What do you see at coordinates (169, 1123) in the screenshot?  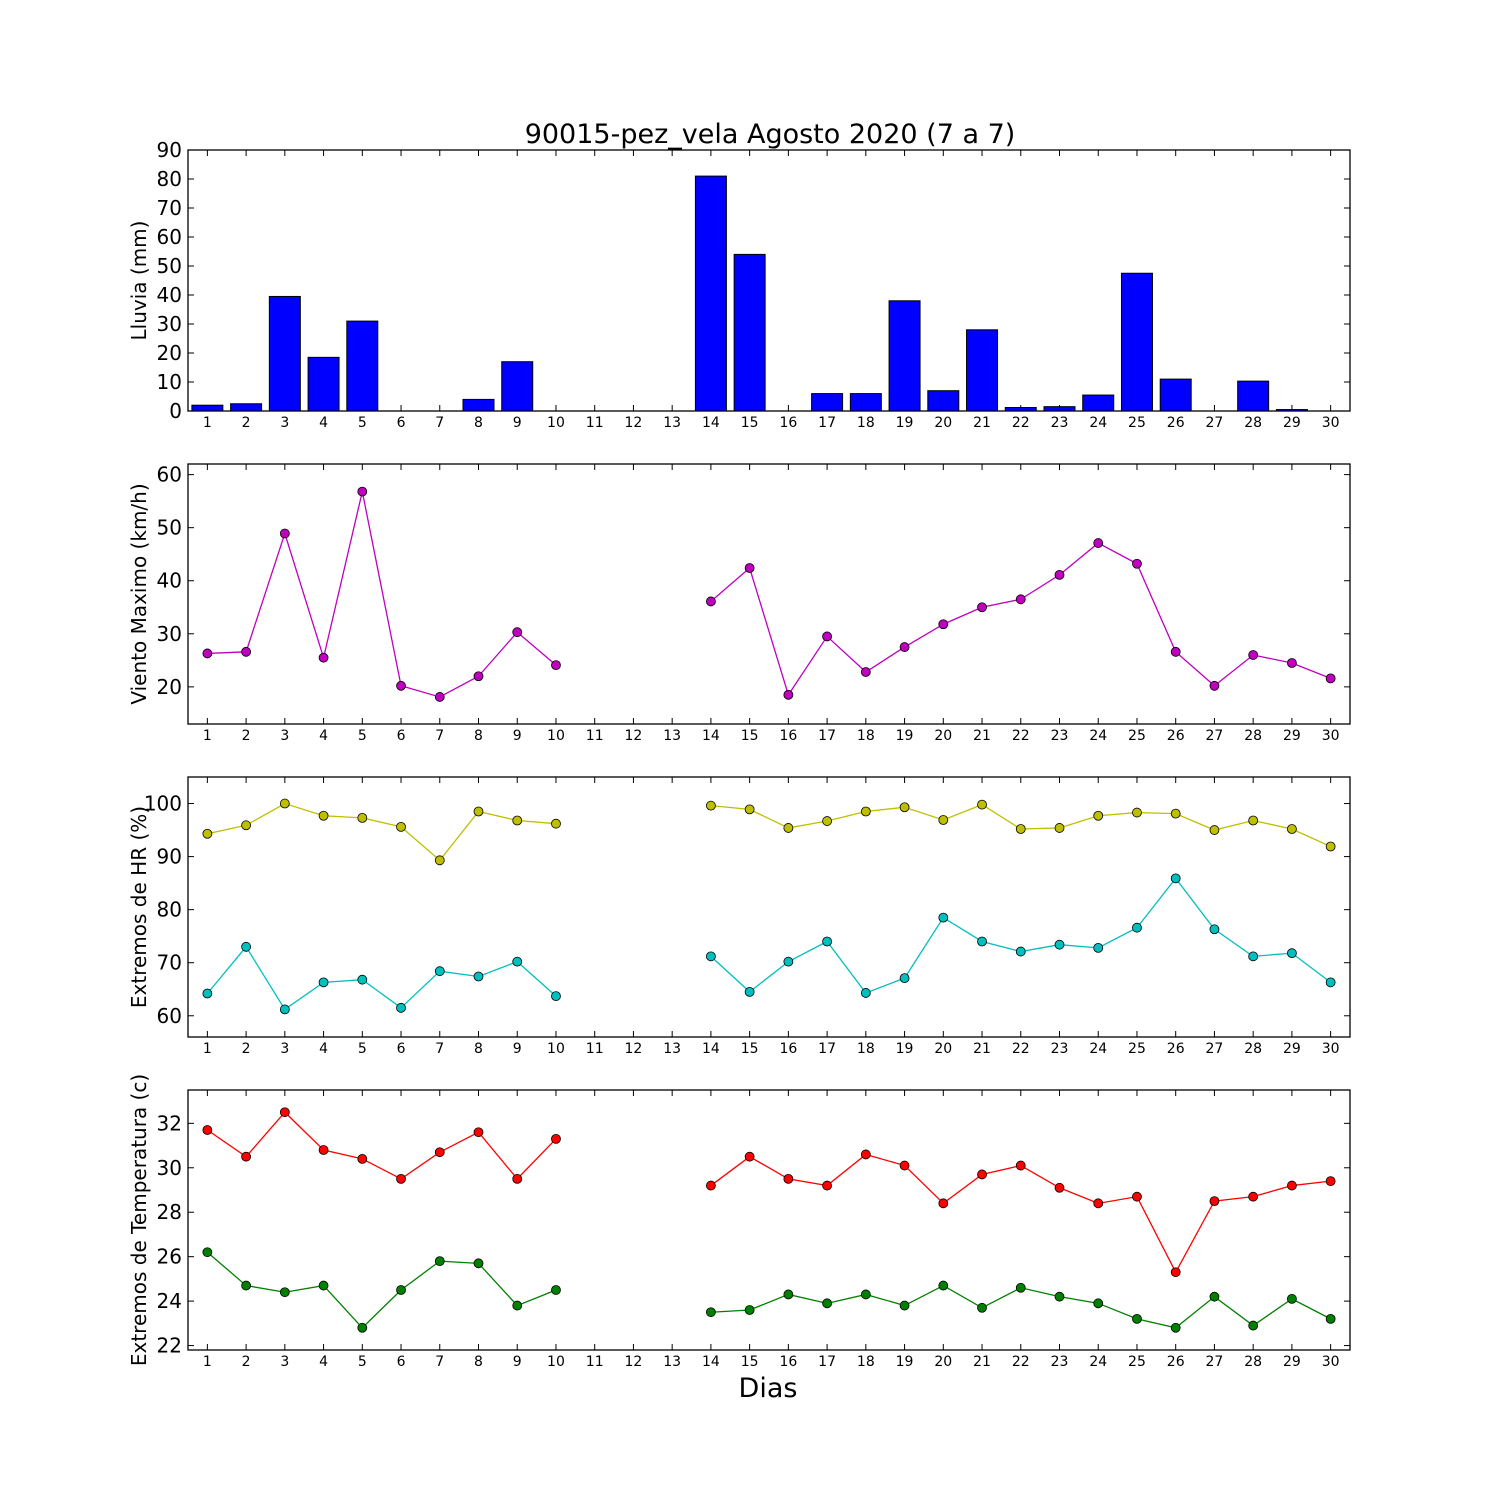 I see `y-tick-label: 32` at bounding box center [169, 1123].